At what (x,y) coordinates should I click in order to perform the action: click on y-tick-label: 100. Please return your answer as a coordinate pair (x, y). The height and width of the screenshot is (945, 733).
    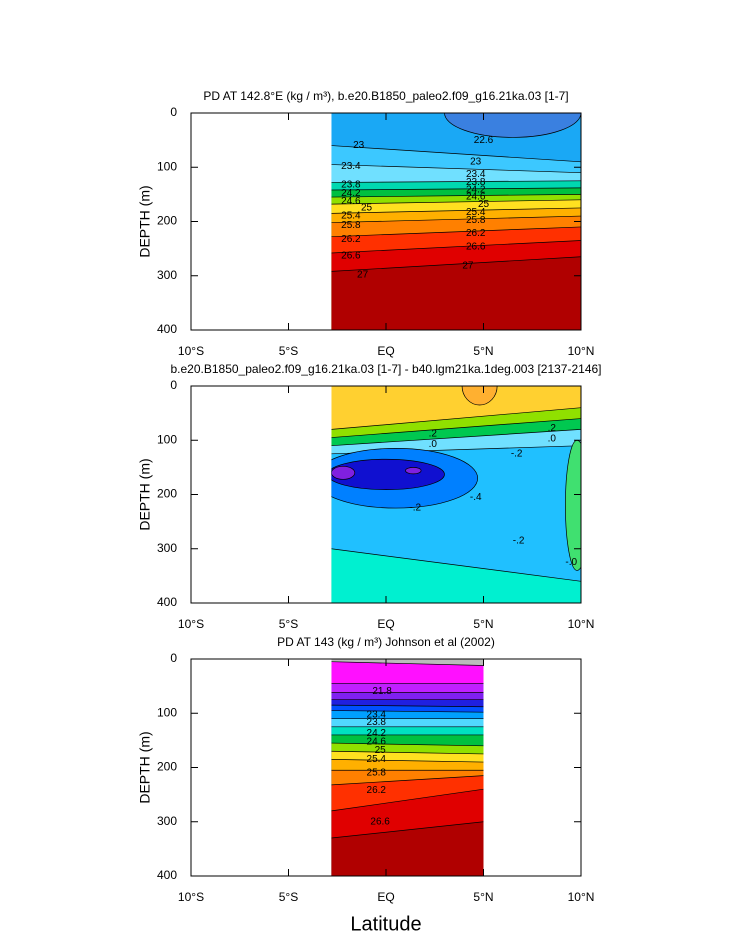
    Looking at the image, I should click on (167, 439).